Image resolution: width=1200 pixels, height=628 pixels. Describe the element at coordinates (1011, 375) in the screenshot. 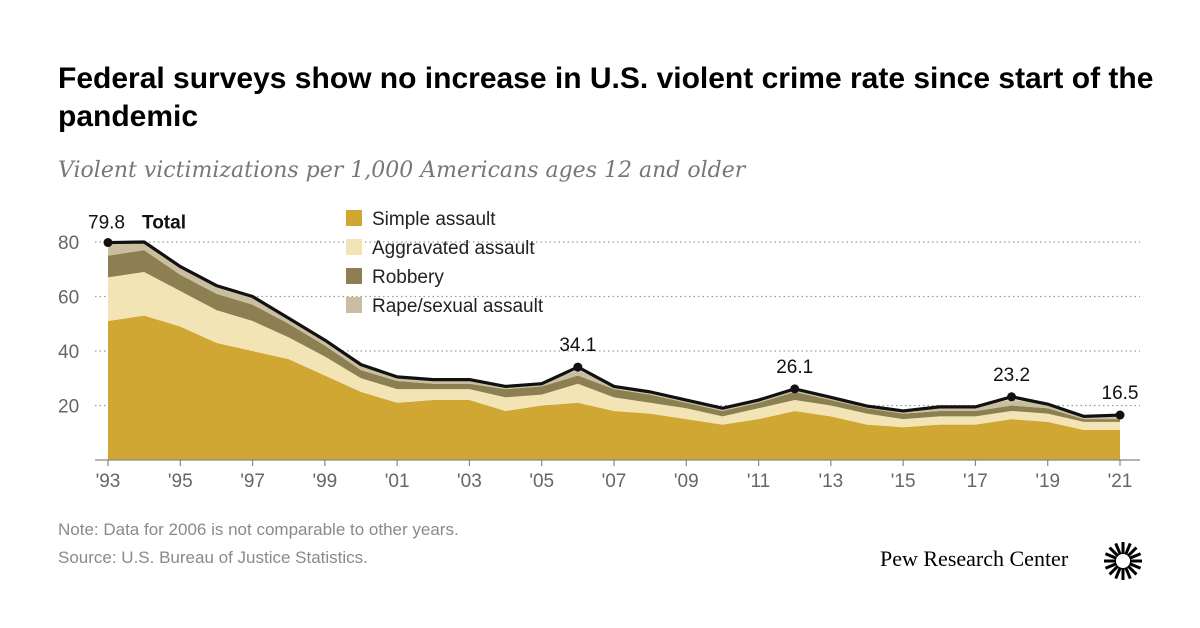

I see `annotation-label: 23.2` at that location.